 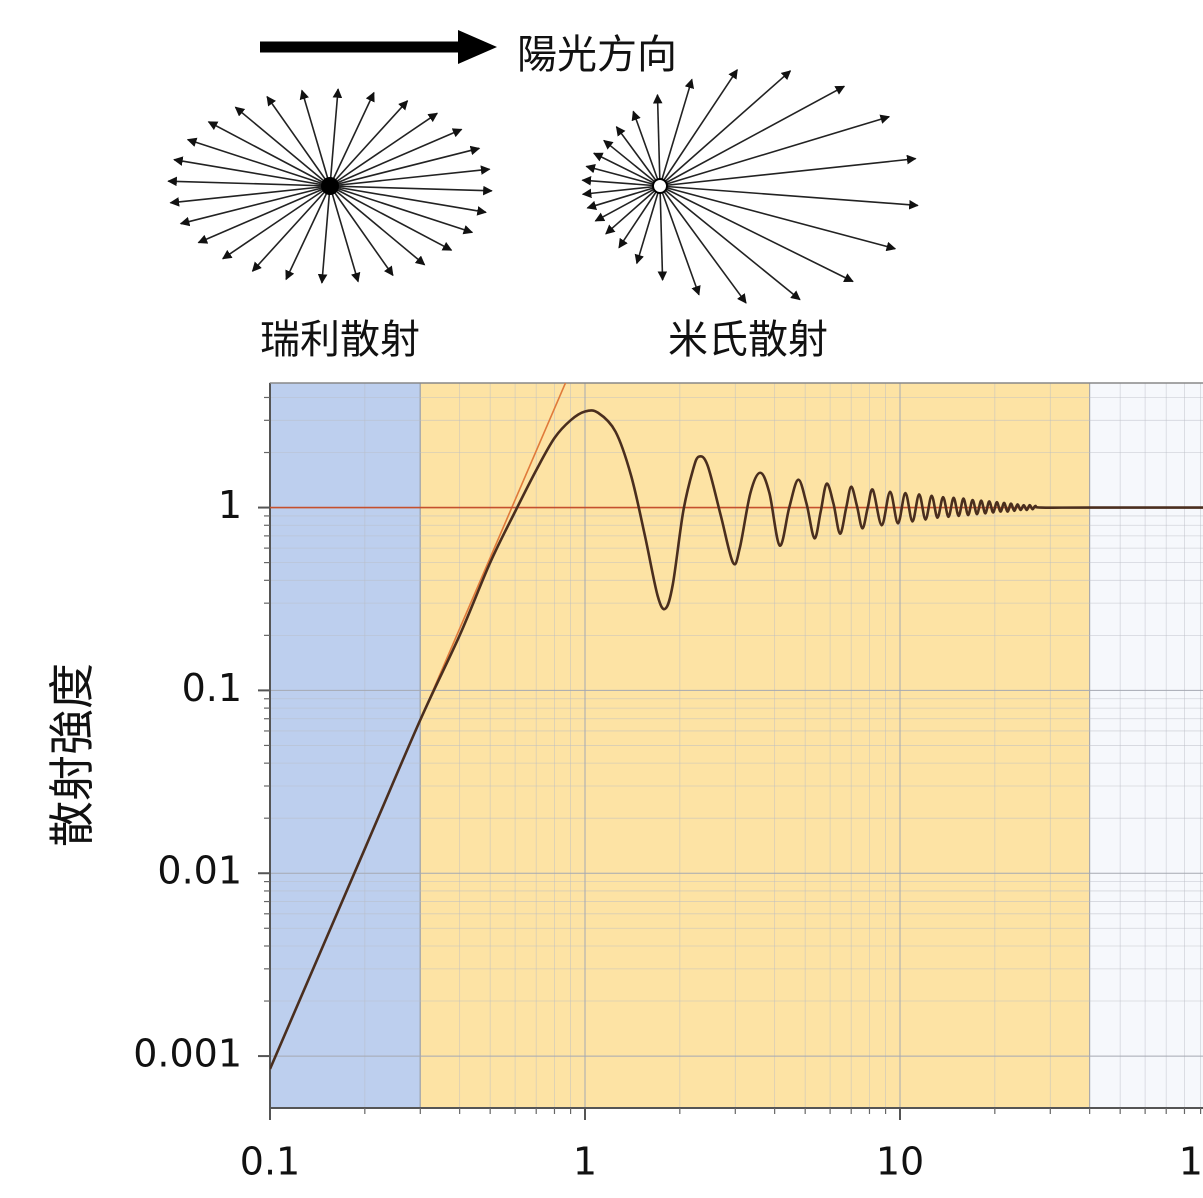 What do you see at coordinates (1191, 1162) in the screenshot?
I see `x-tick-label: 100` at bounding box center [1191, 1162].